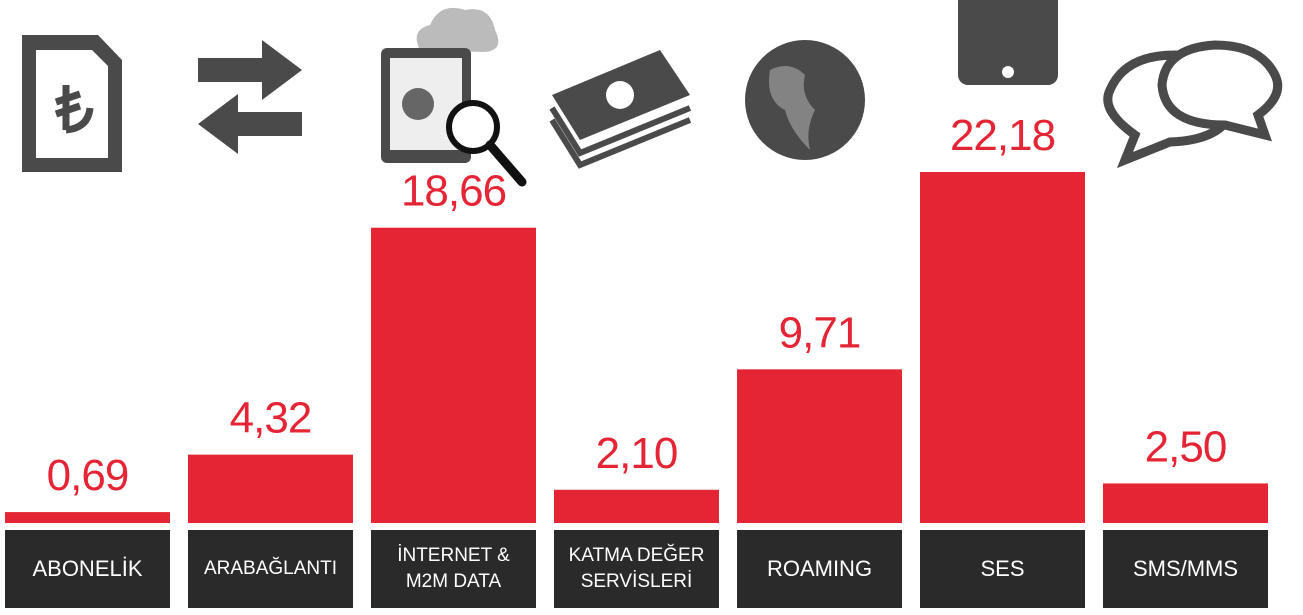 The image size is (1303, 615). I want to click on icon-phone, so click(1008, 42).